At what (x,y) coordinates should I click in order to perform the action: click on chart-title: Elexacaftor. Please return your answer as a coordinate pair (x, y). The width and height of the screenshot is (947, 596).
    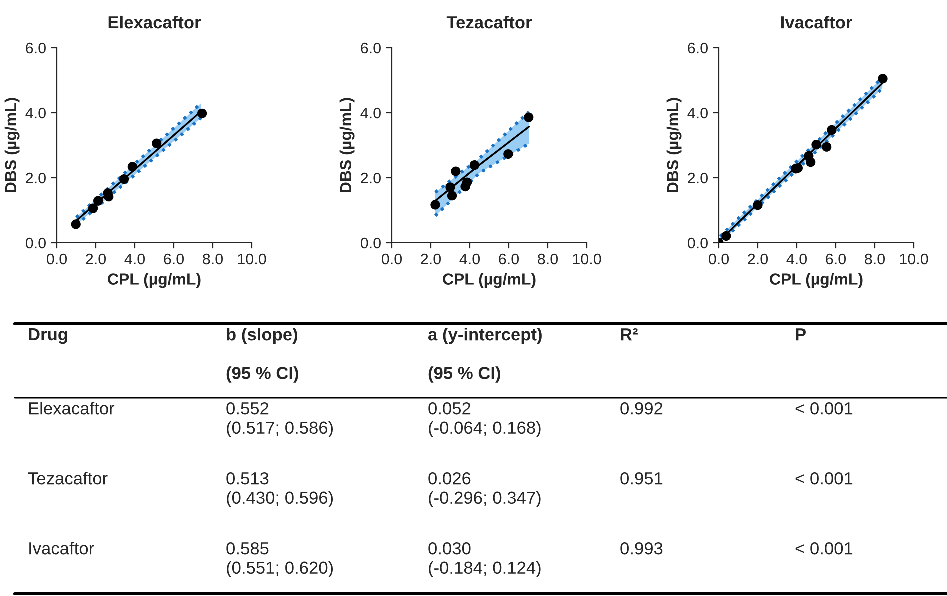
    Looking at the image, I should click on (155, 22).